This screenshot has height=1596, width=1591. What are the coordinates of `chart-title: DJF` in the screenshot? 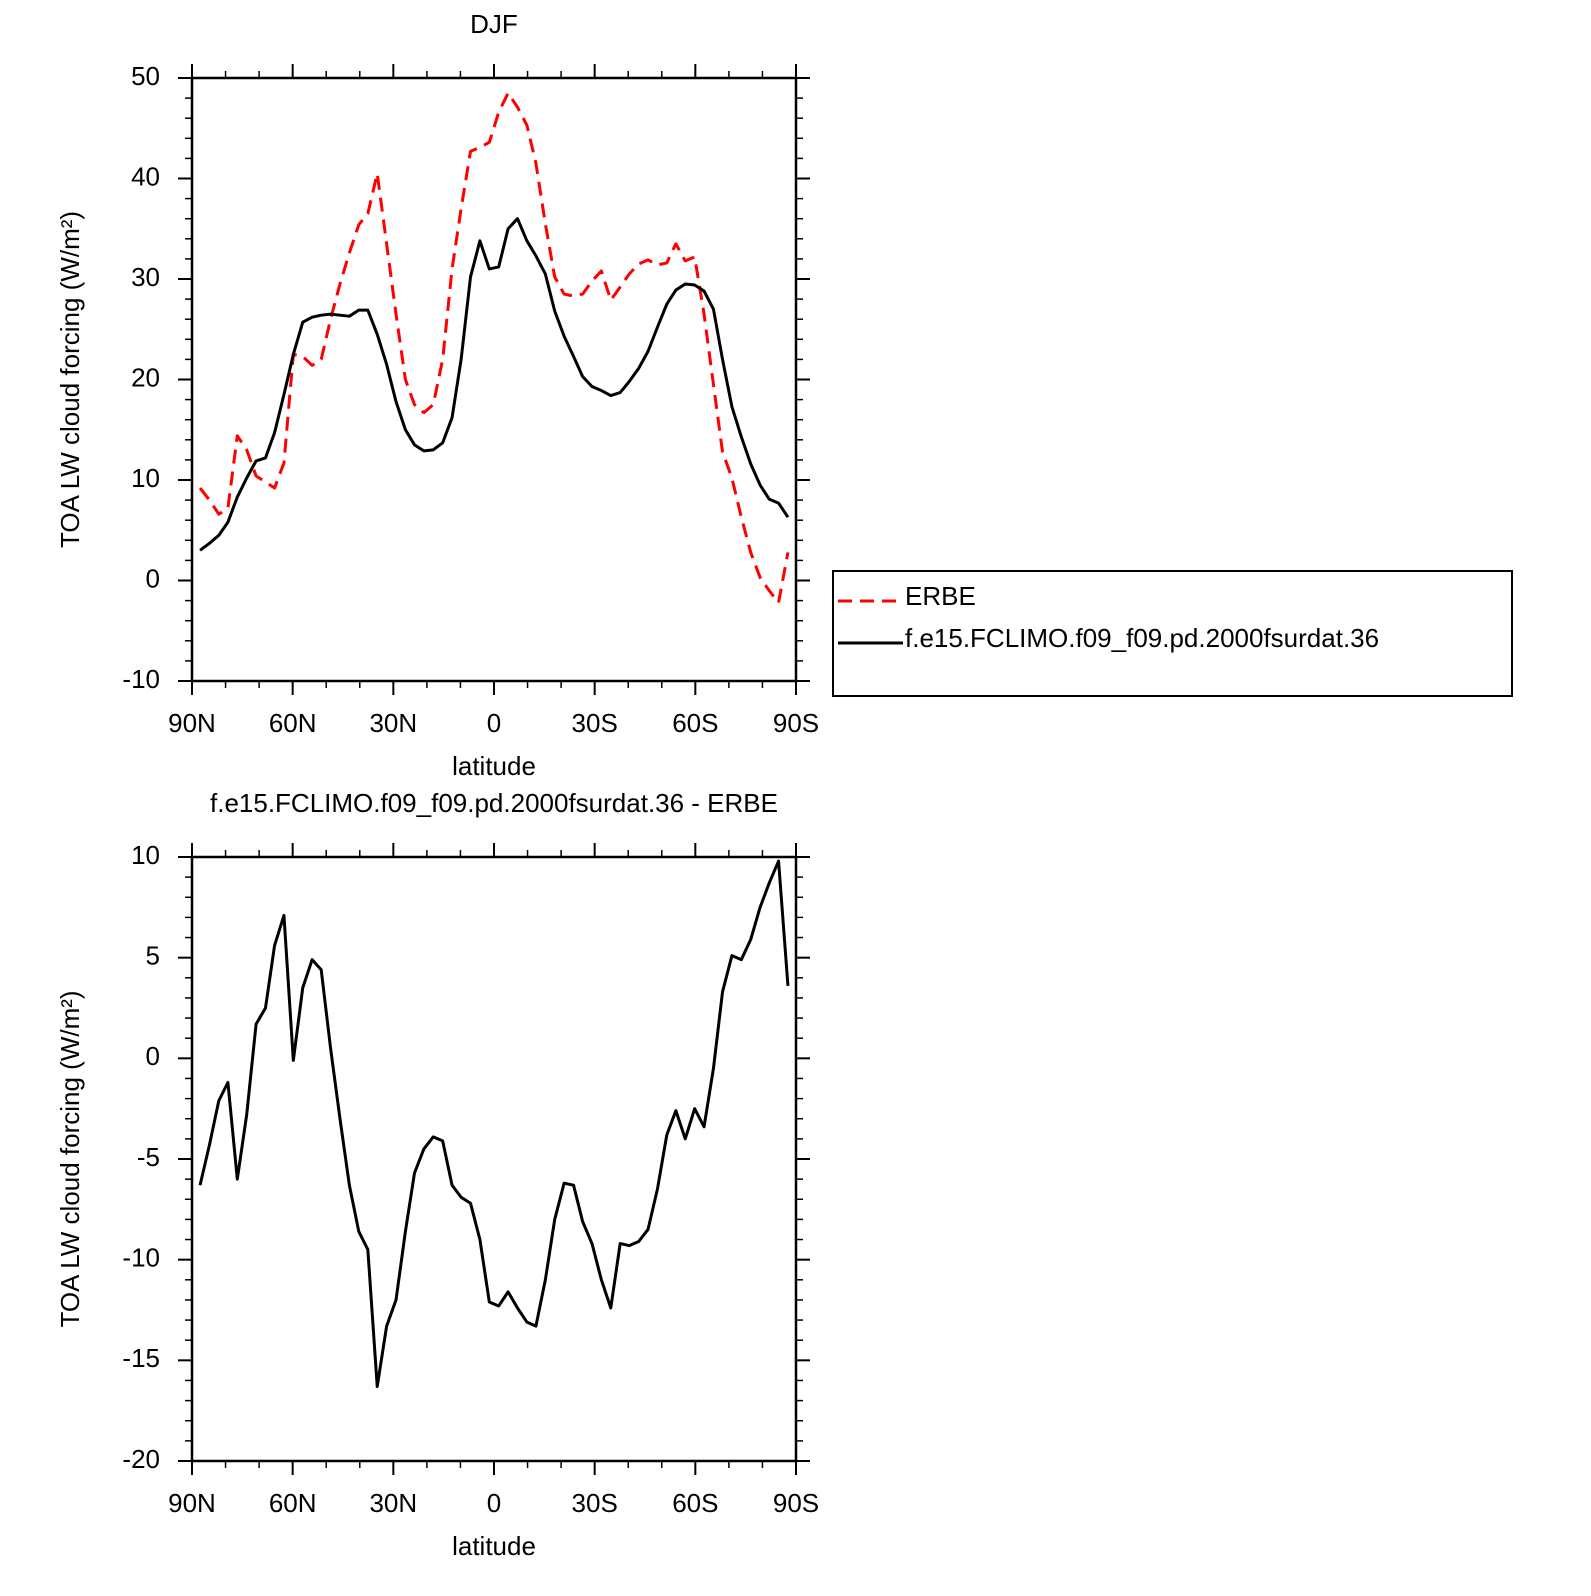 It's located at (494, 24).